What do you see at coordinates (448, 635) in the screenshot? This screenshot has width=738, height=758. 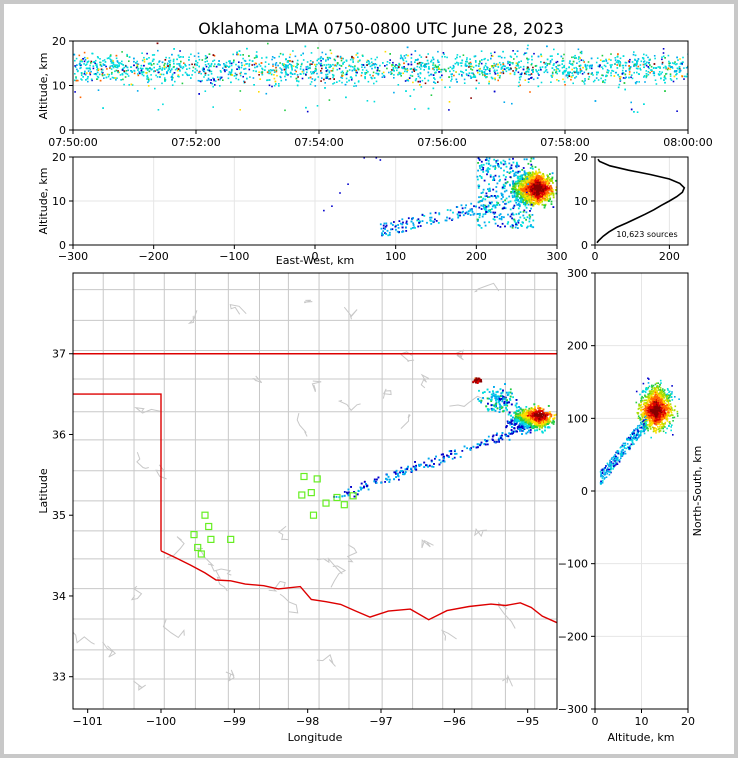 I see `county-line` at bounding box center [448, 635].